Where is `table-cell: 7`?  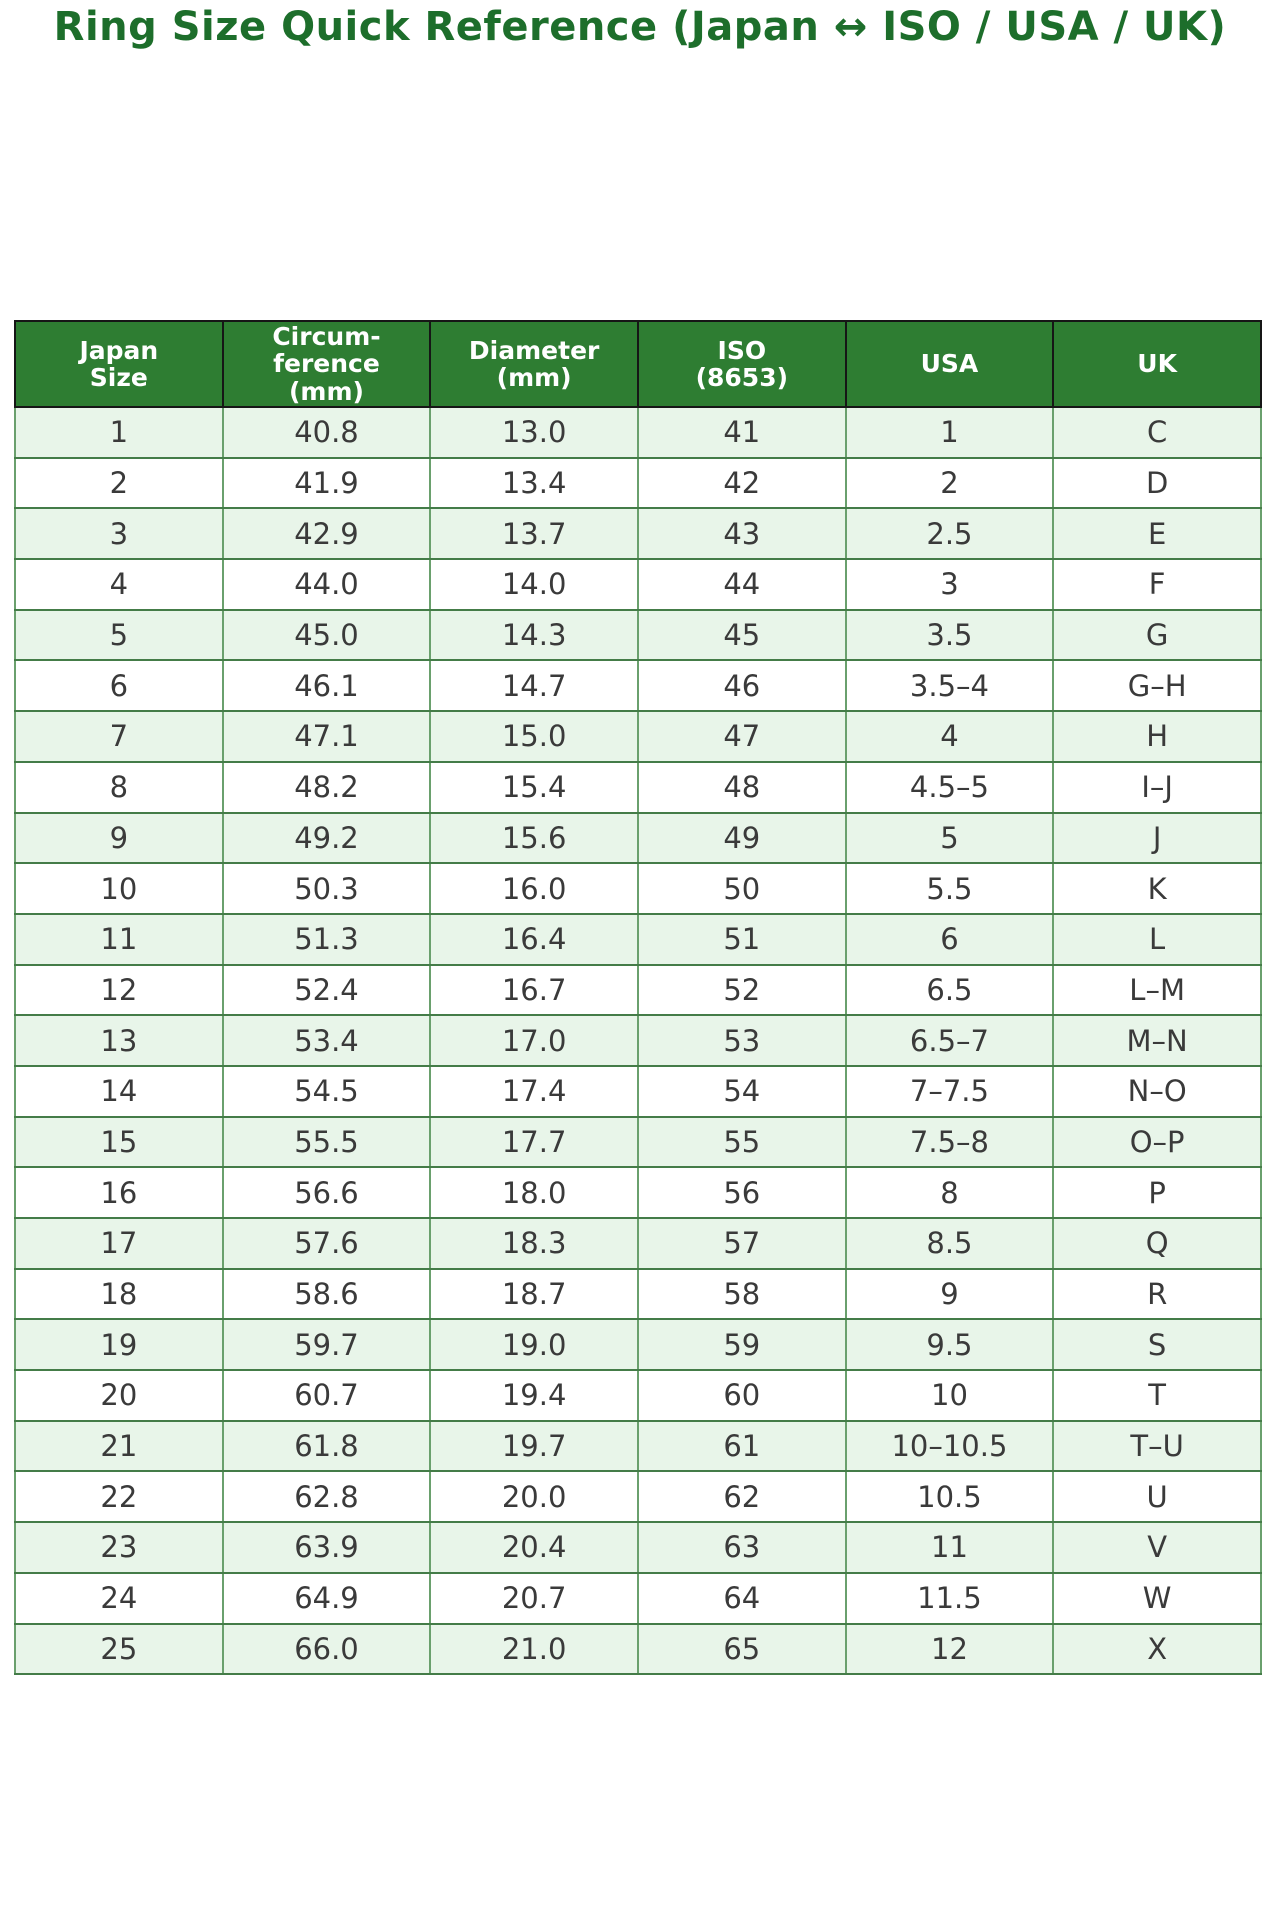
table-cell: 7 is located at coordinates (119, 736).